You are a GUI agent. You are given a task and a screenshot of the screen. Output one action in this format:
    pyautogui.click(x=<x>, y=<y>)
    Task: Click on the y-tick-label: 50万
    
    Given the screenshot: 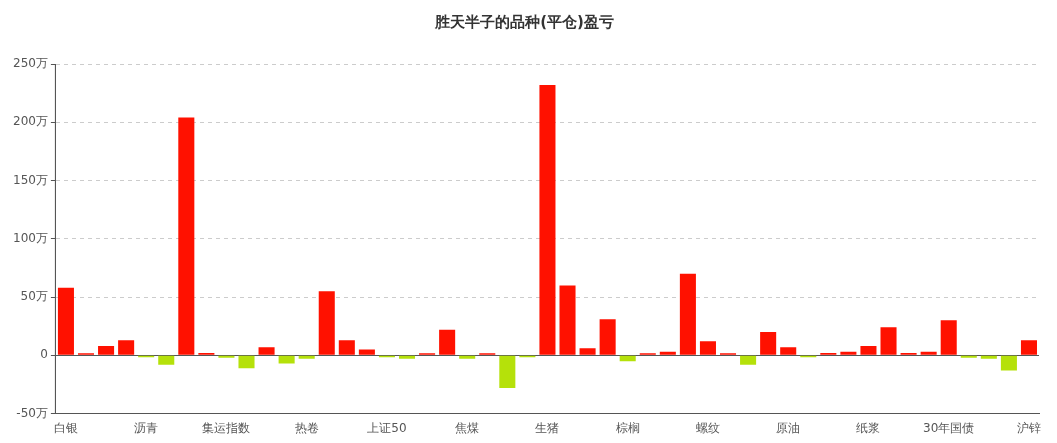 What is the action you would take?
    pyautogui.click(x=34, y=296)
    